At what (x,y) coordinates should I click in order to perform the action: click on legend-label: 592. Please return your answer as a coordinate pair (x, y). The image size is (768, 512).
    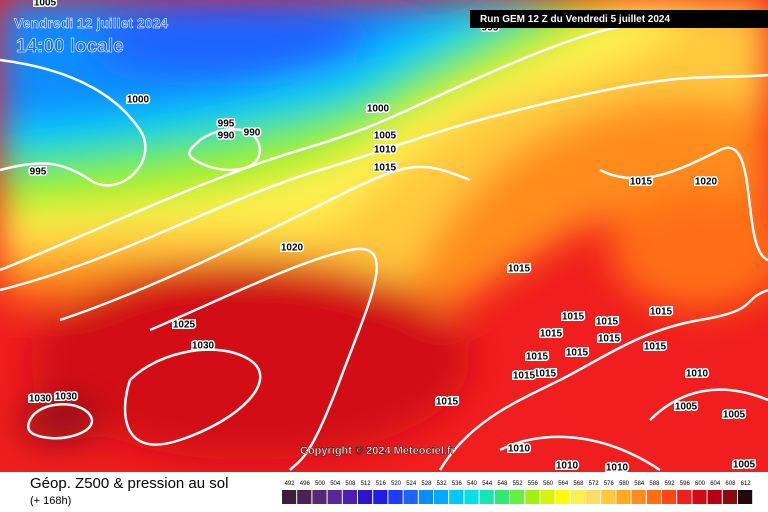
    Looking at the image, I should click on (670, 484).